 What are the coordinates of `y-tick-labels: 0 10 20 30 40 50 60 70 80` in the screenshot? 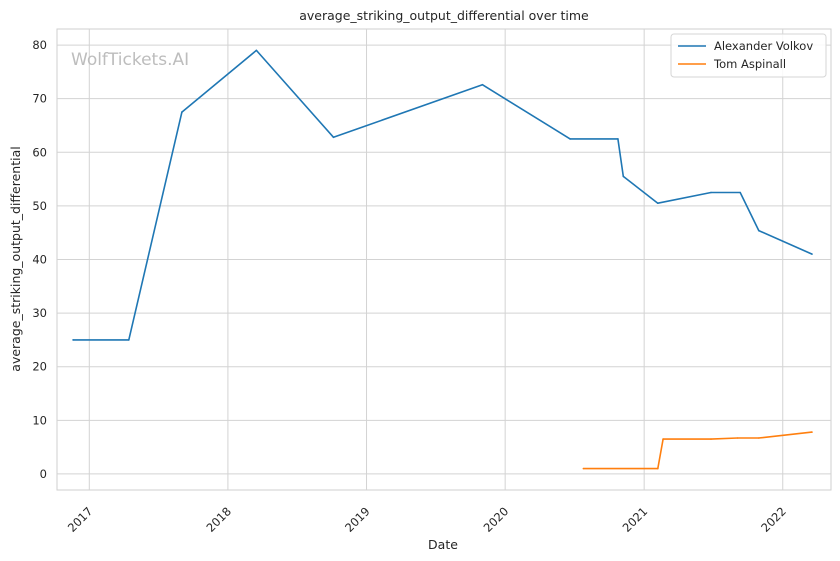 It's located at (39, 259).